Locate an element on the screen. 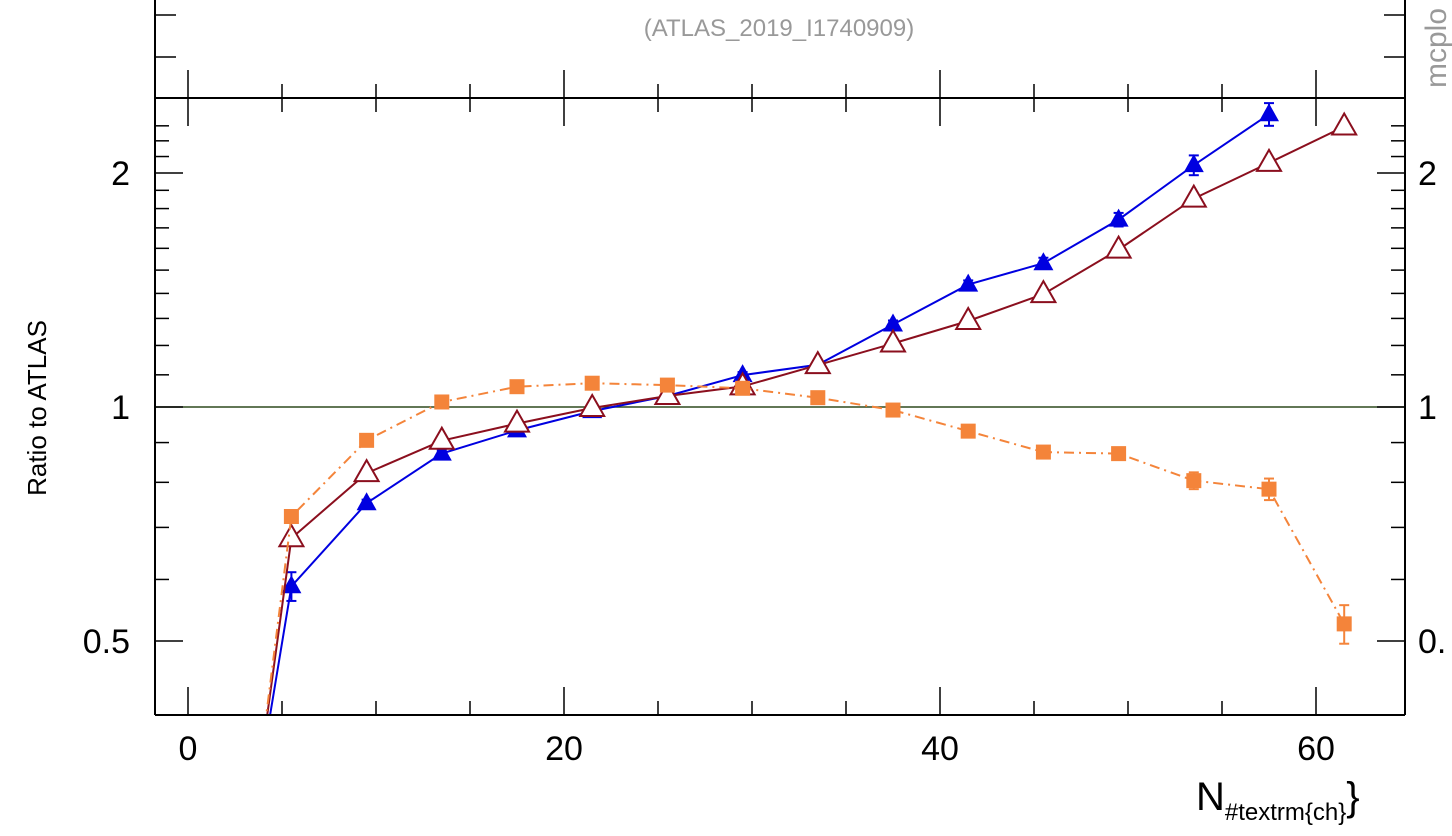 The width and height of the screenshot is (1452, 836). y-tick-label: 1 is located at coordinates (120, 408).